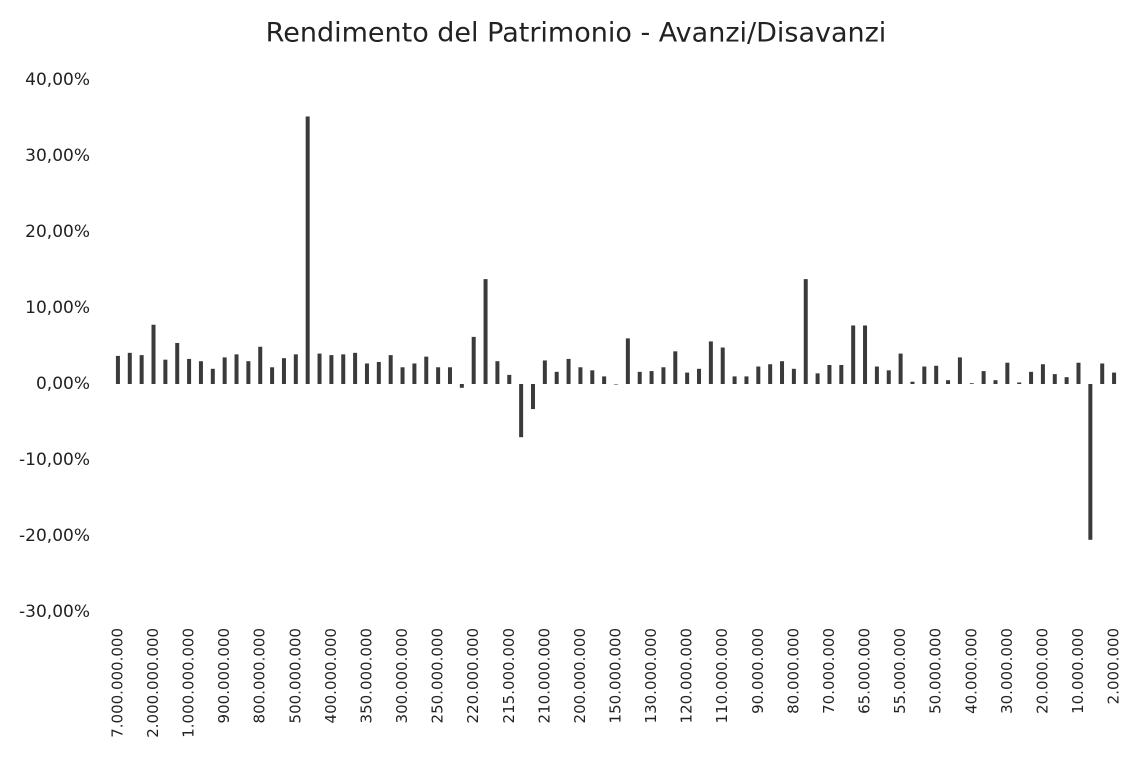  I want to click on x-tick-label: 200.000.000, so click(580, 675).